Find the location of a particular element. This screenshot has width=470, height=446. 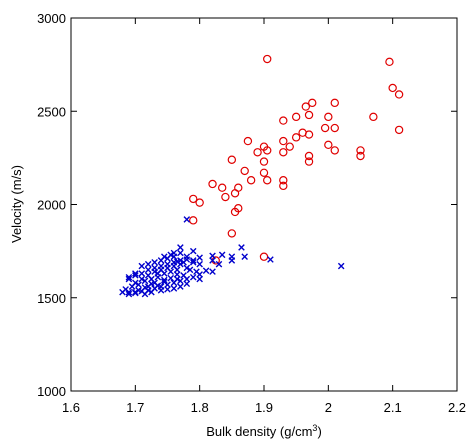

y-tick-label: 1500 is located at coordinates (51, 298).